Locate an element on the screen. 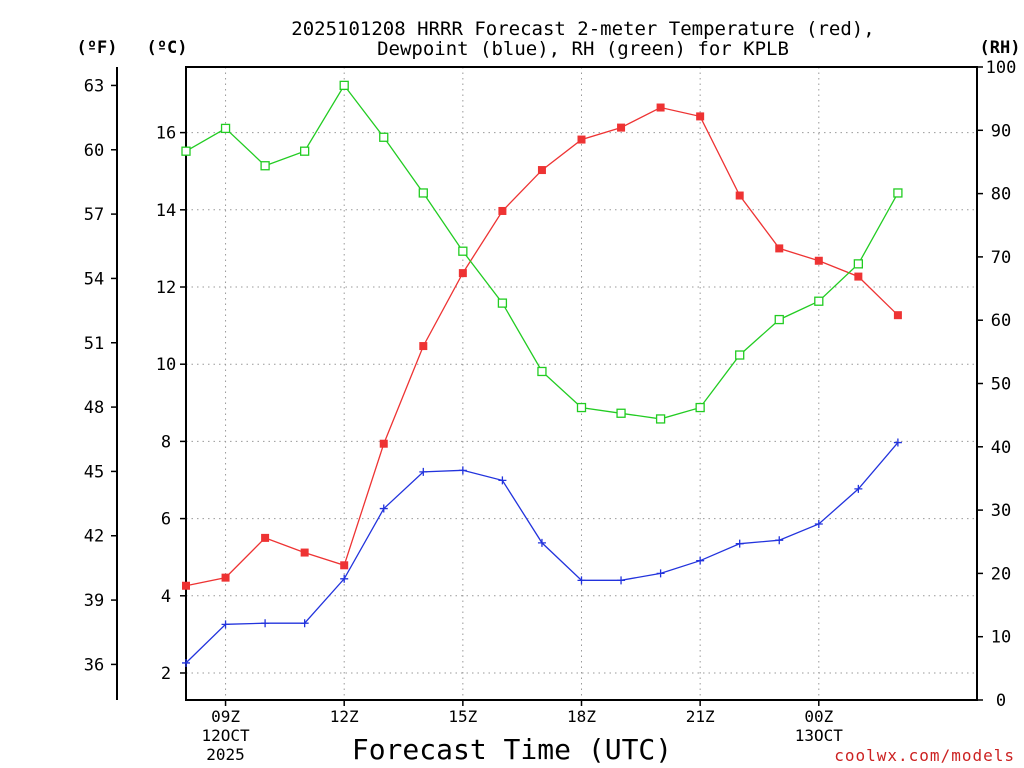  x-tick-label: 09Z is located at coordinates (225, 716).